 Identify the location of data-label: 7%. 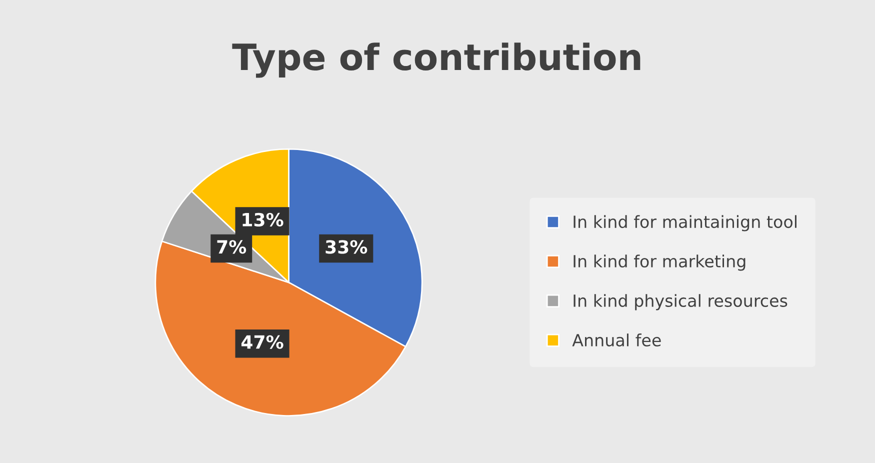
(231, 247).